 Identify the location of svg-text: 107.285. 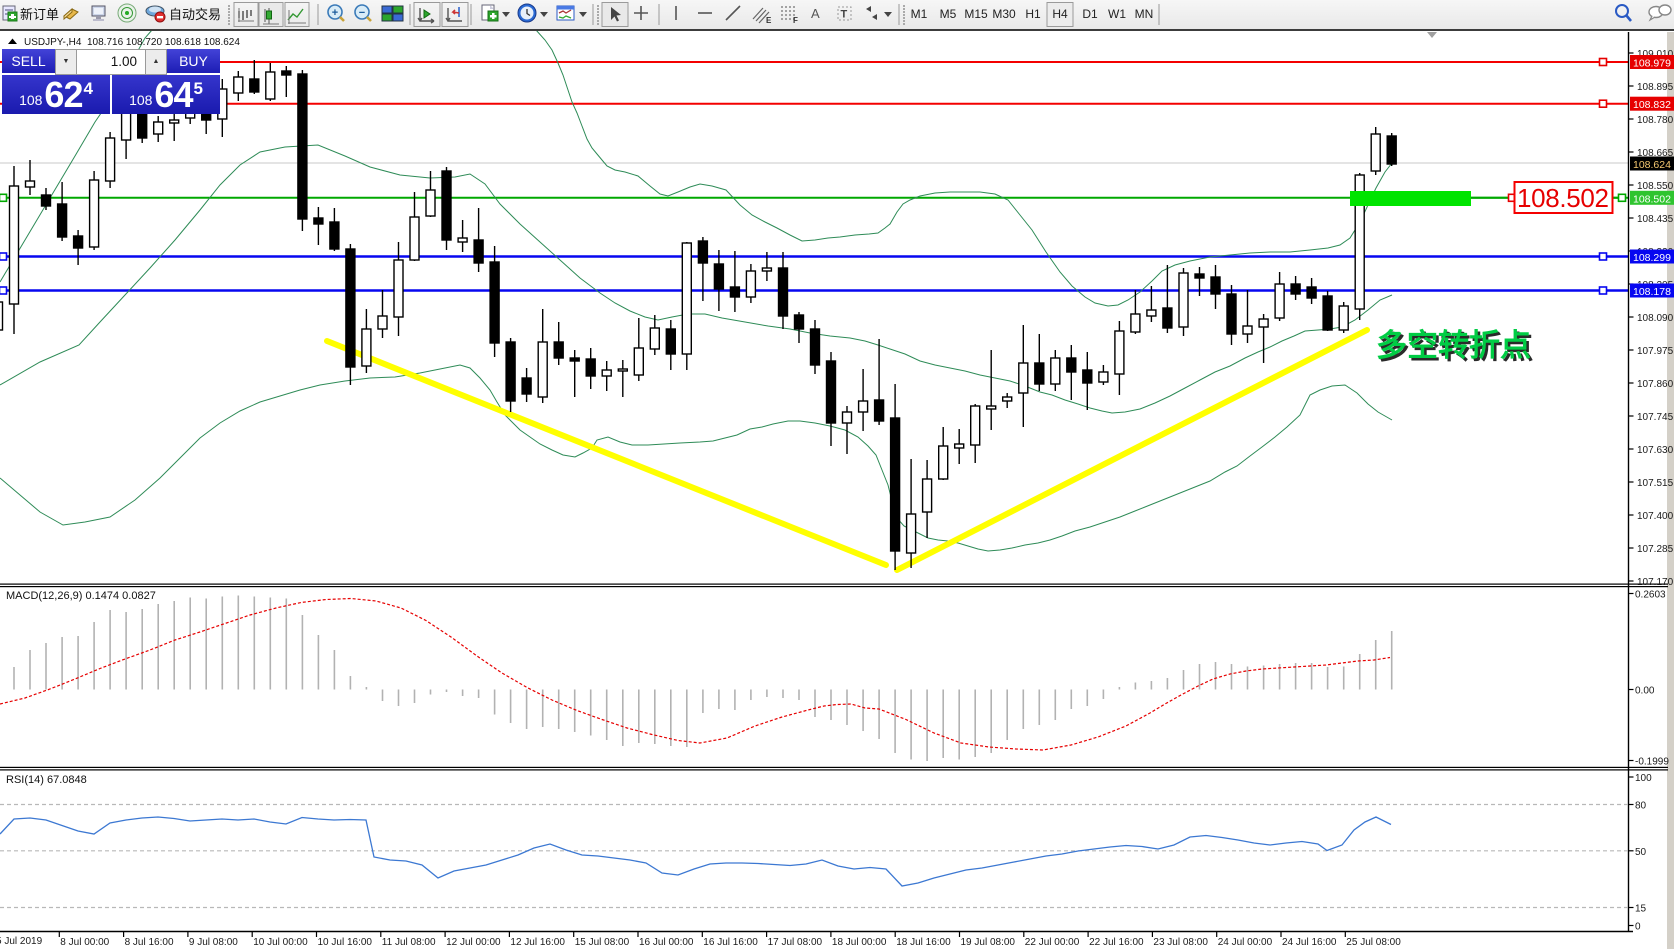
(1655, 549).